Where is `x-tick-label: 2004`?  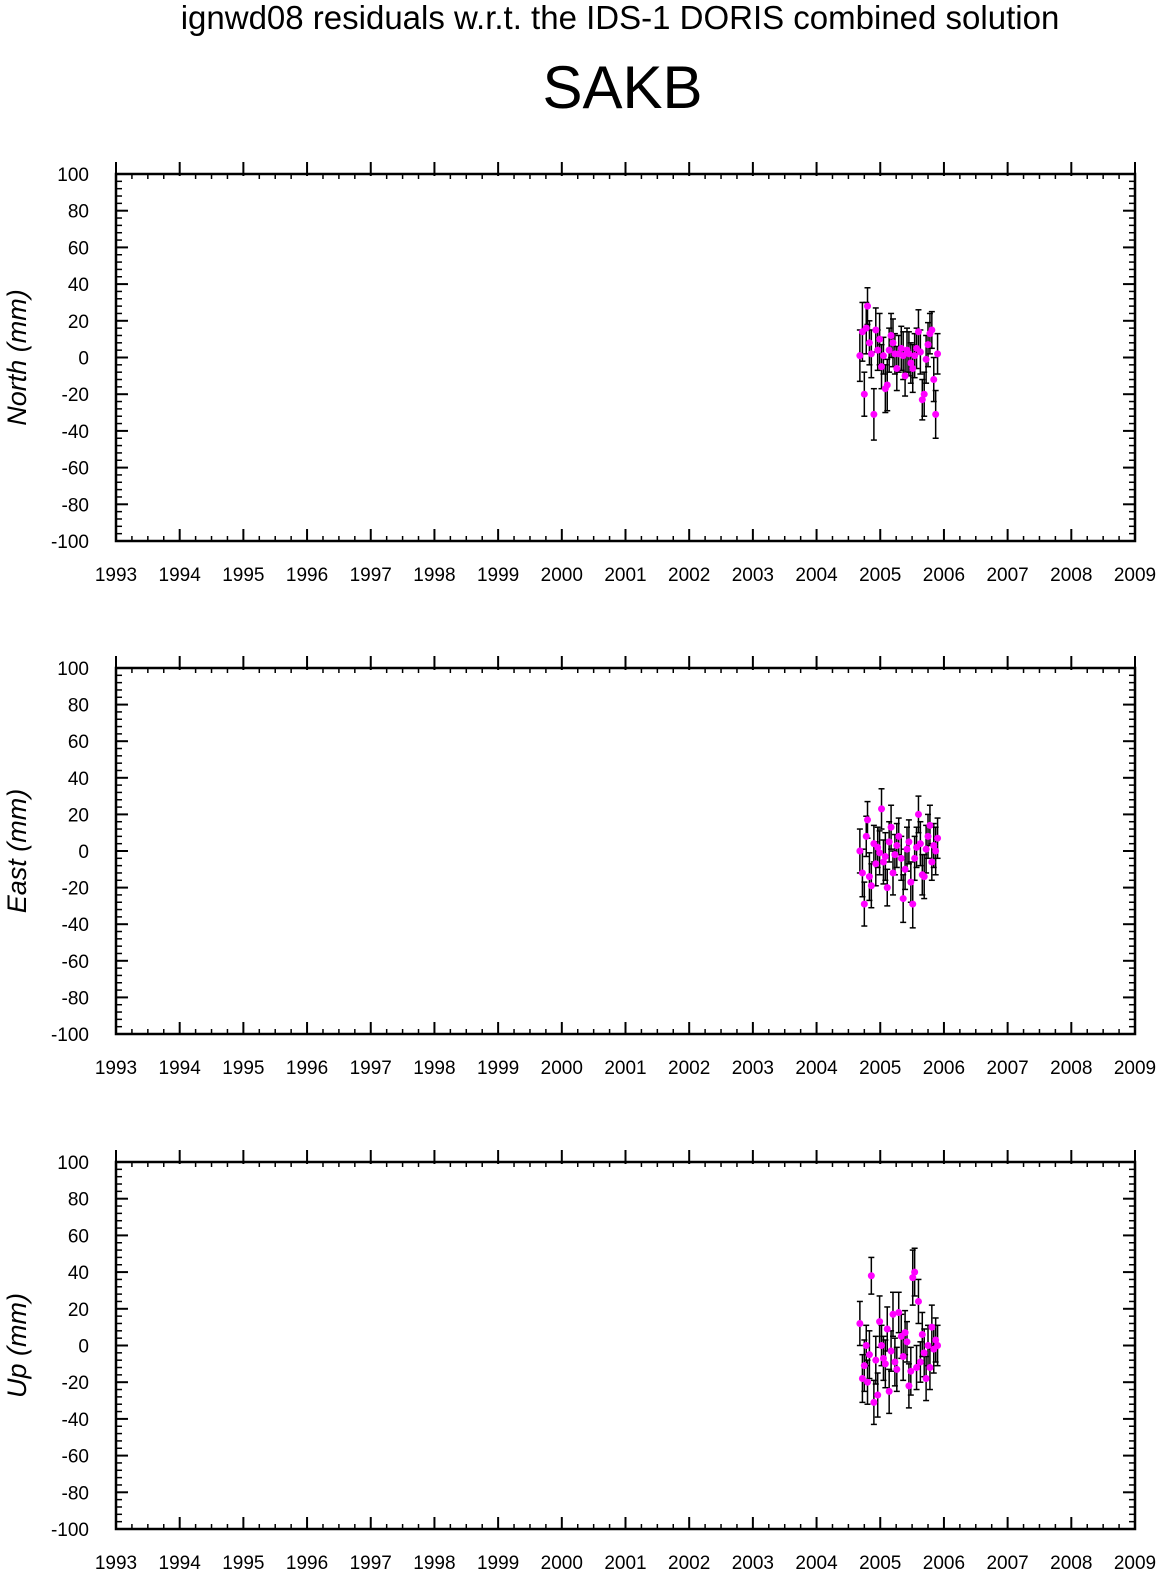 x-tick-label: 2004 is located at coordinates (816, 1068).